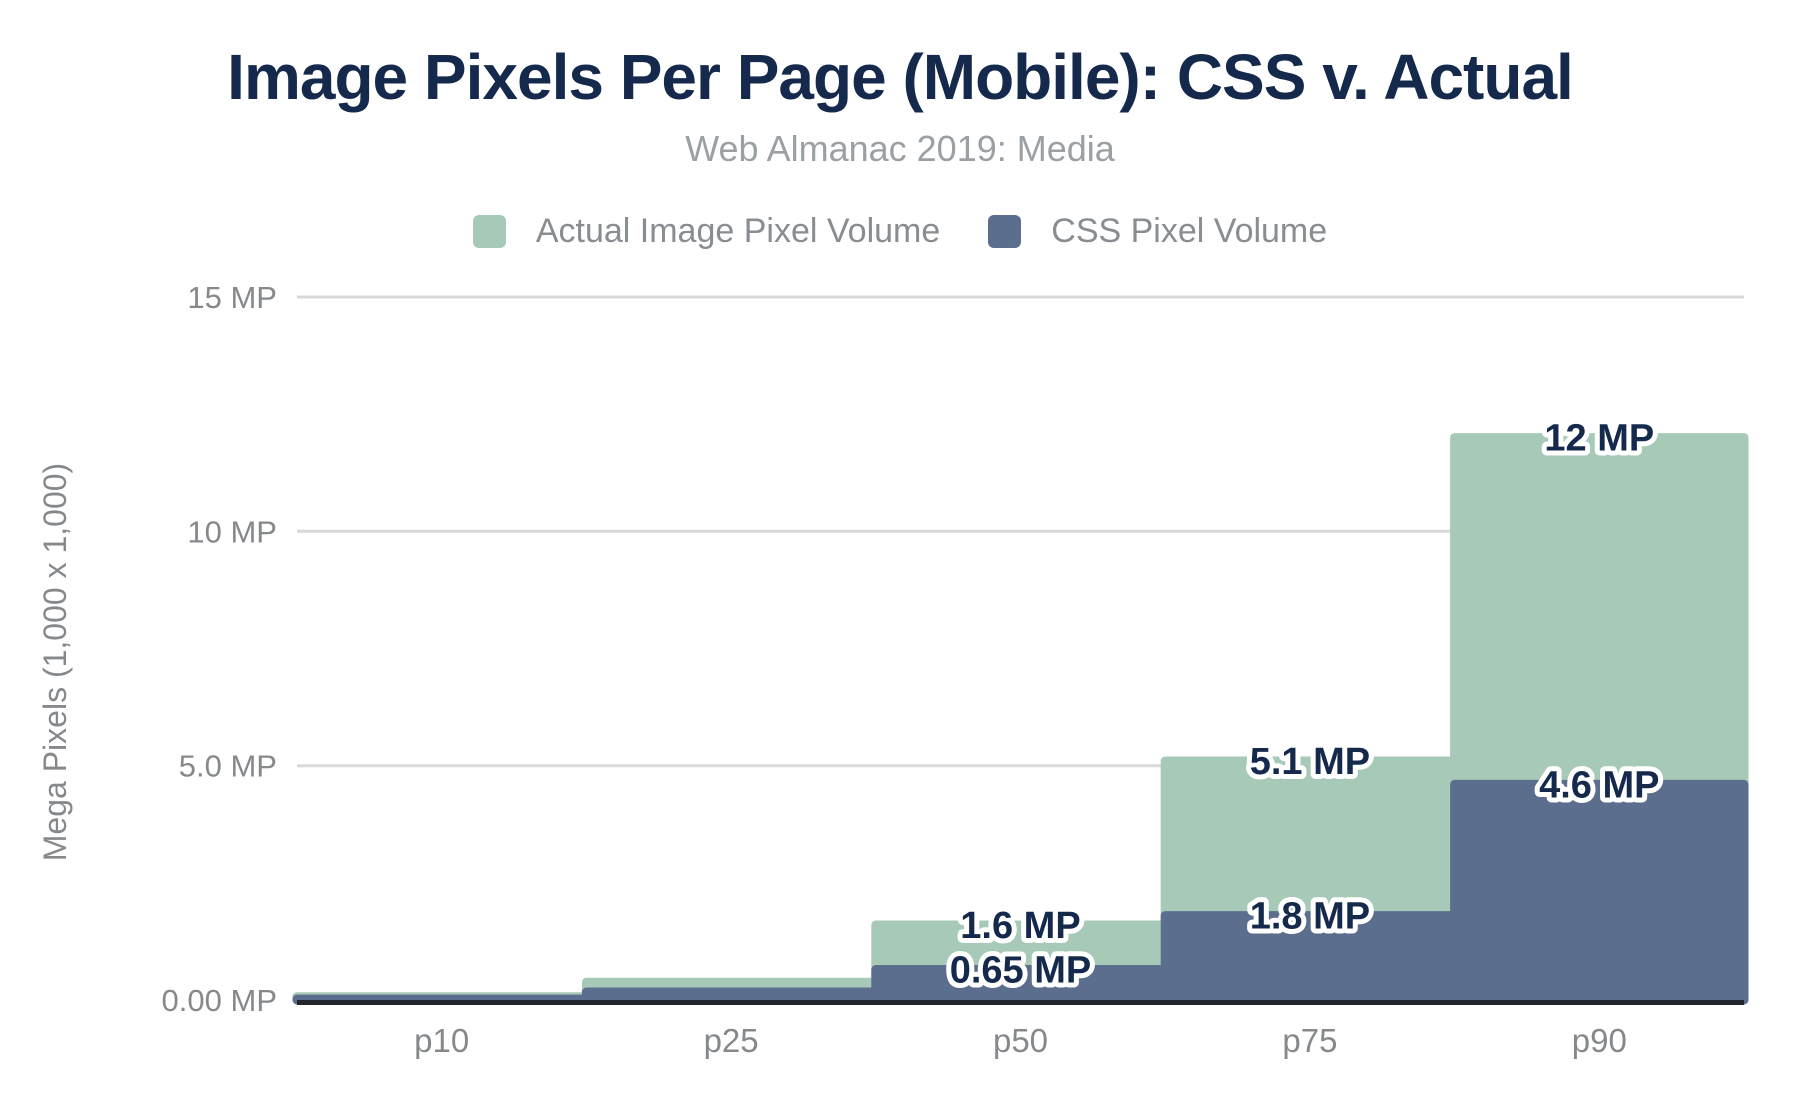  I want to click on legend-label-actual: Actual Image Pixel Volume, so click(738, 230).